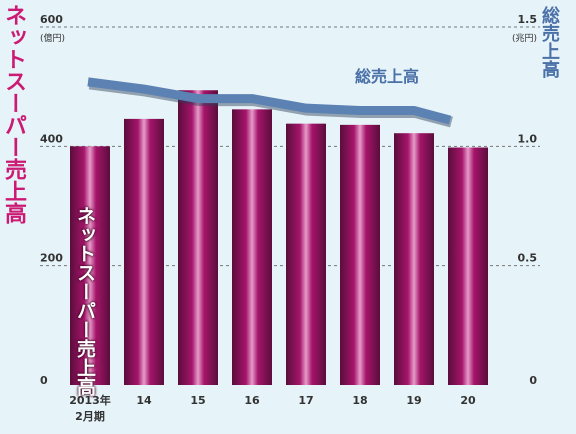 The width and height of the screenshot is (576, 434). What do you see at coordinates (528, 138) in the screenshot?
I see `y-right-tick-label: 1.0` at bounding box center [528, 138].